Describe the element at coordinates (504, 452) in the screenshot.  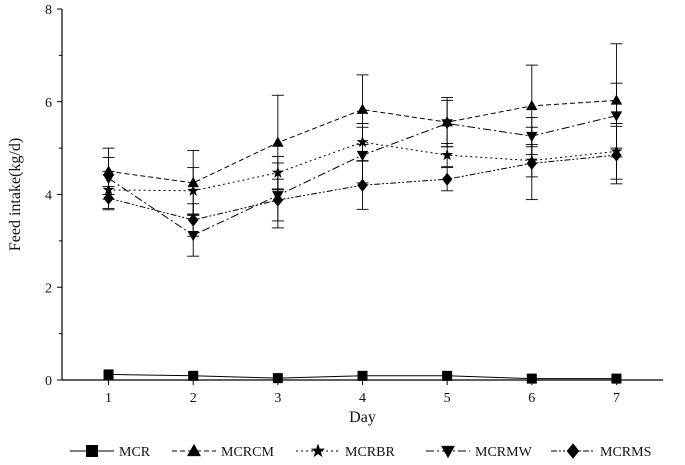
I see `legend-label: MCRMW` at that location.